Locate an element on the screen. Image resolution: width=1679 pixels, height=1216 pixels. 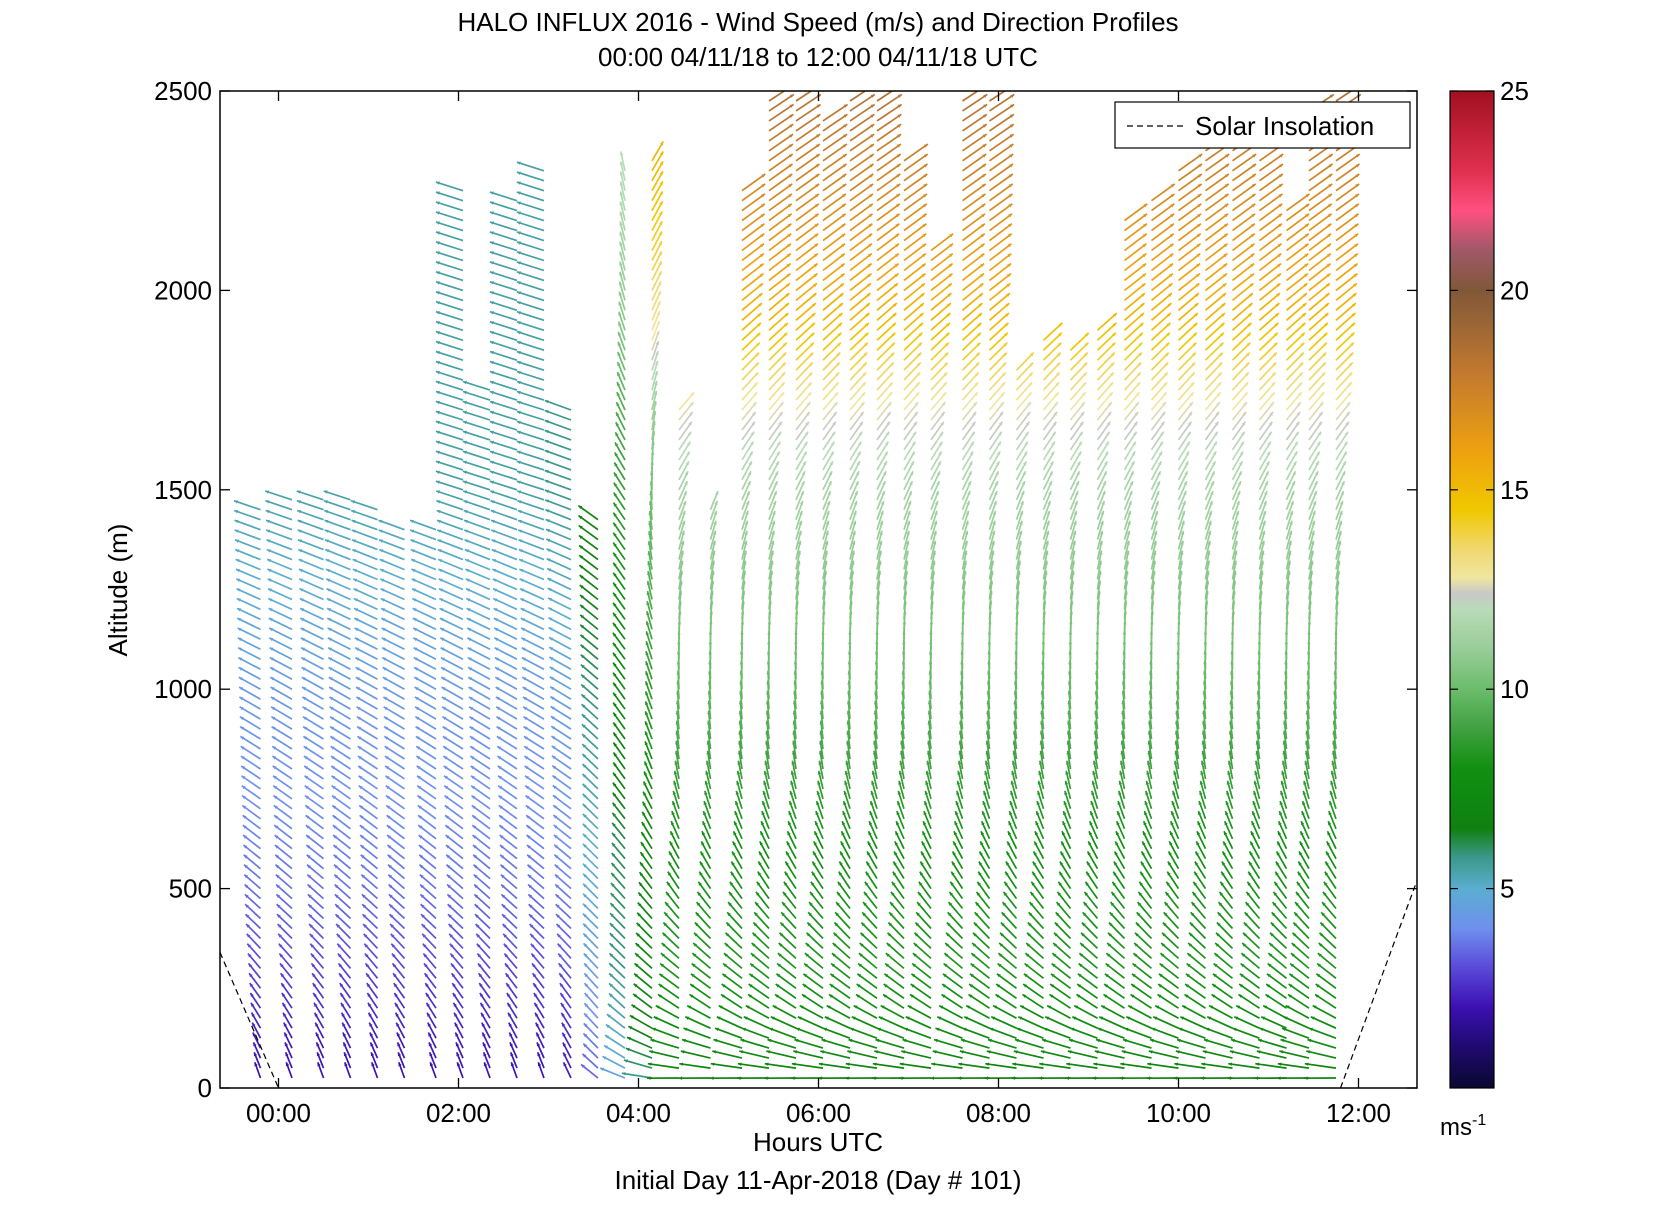
wind-profile-column is located at coordinates (792, 585).